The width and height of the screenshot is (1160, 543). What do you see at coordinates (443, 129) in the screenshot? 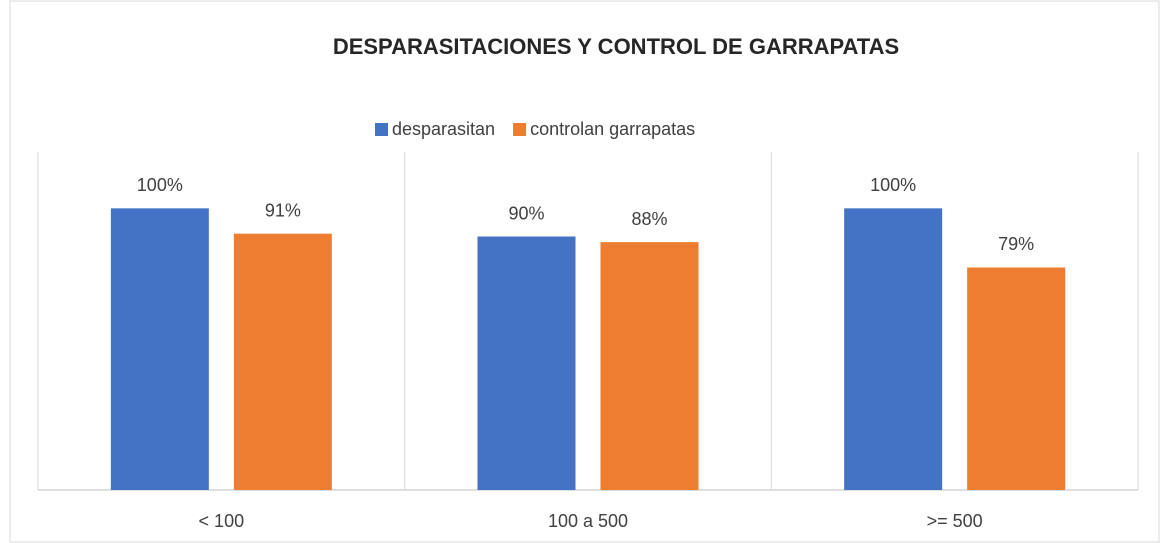
I see `legend-label: desparasitan` at bounding box center [443, 129].